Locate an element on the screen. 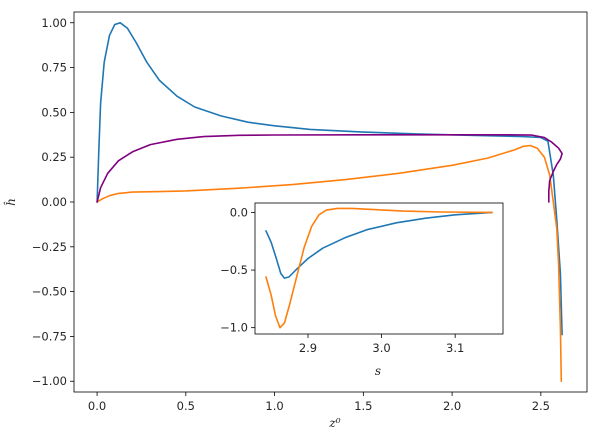 The width and height of the screenshot is (597, 440). main-y-ticks: 1.00 0.75 0.50 0.25 0.00 −0.25 −0.50 −0.75 −1.00 is located at coordinates (53, 202).